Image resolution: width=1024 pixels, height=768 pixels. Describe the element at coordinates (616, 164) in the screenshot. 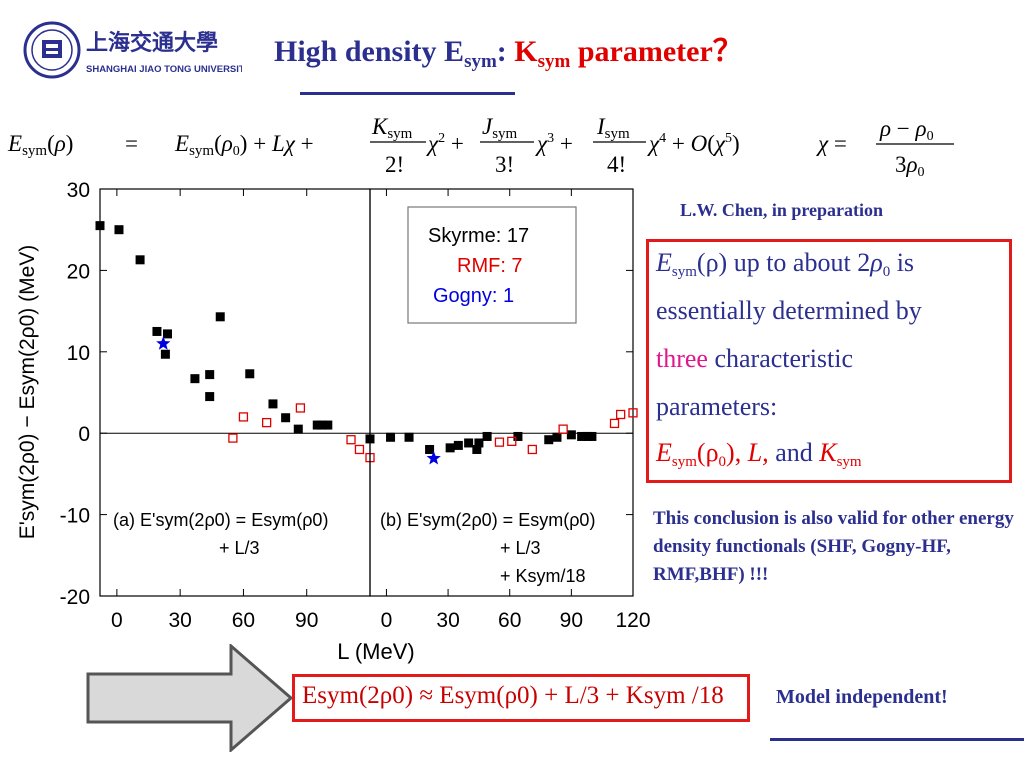

I see `svg-text: 4!` at that location.